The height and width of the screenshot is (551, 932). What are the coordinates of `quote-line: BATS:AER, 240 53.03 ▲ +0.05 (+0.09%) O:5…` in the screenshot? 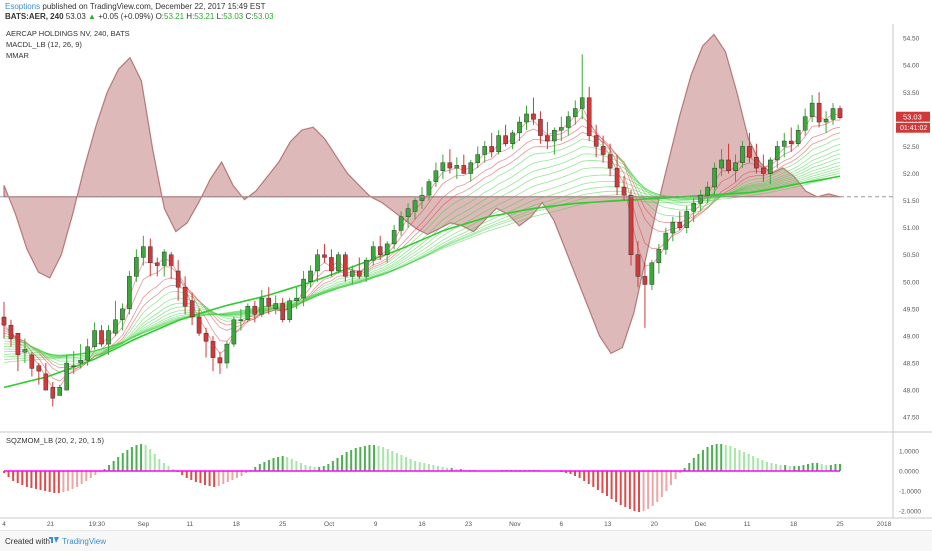 It's located at (139, 17).